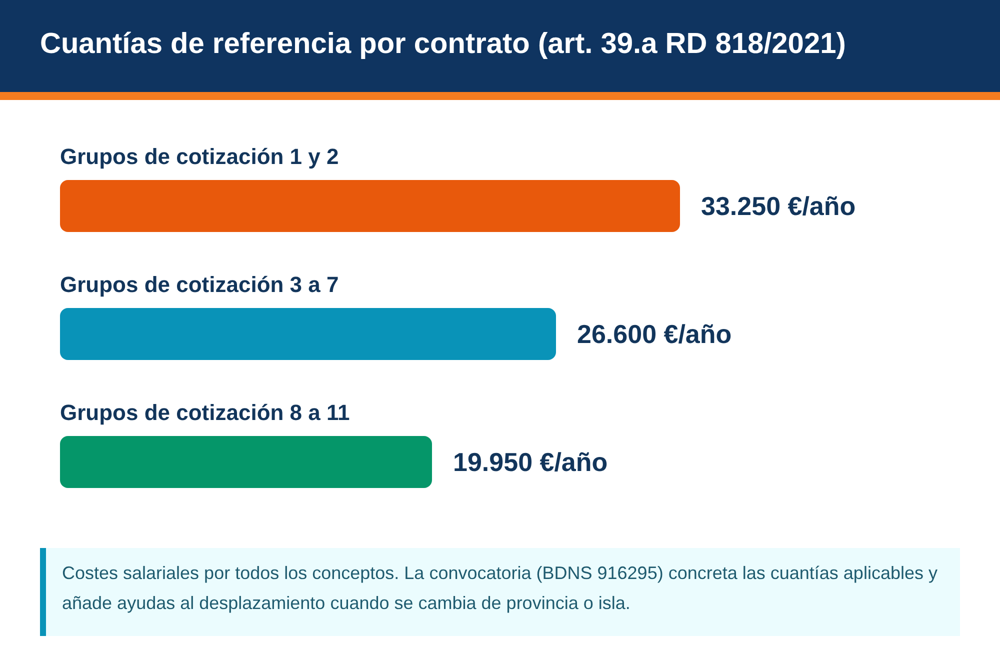 Image resolution: width=1000 pixels, height=660 pixels. I want to click on y-tick-label: Grupos de cotización 8 a 11, so click(205, 412).